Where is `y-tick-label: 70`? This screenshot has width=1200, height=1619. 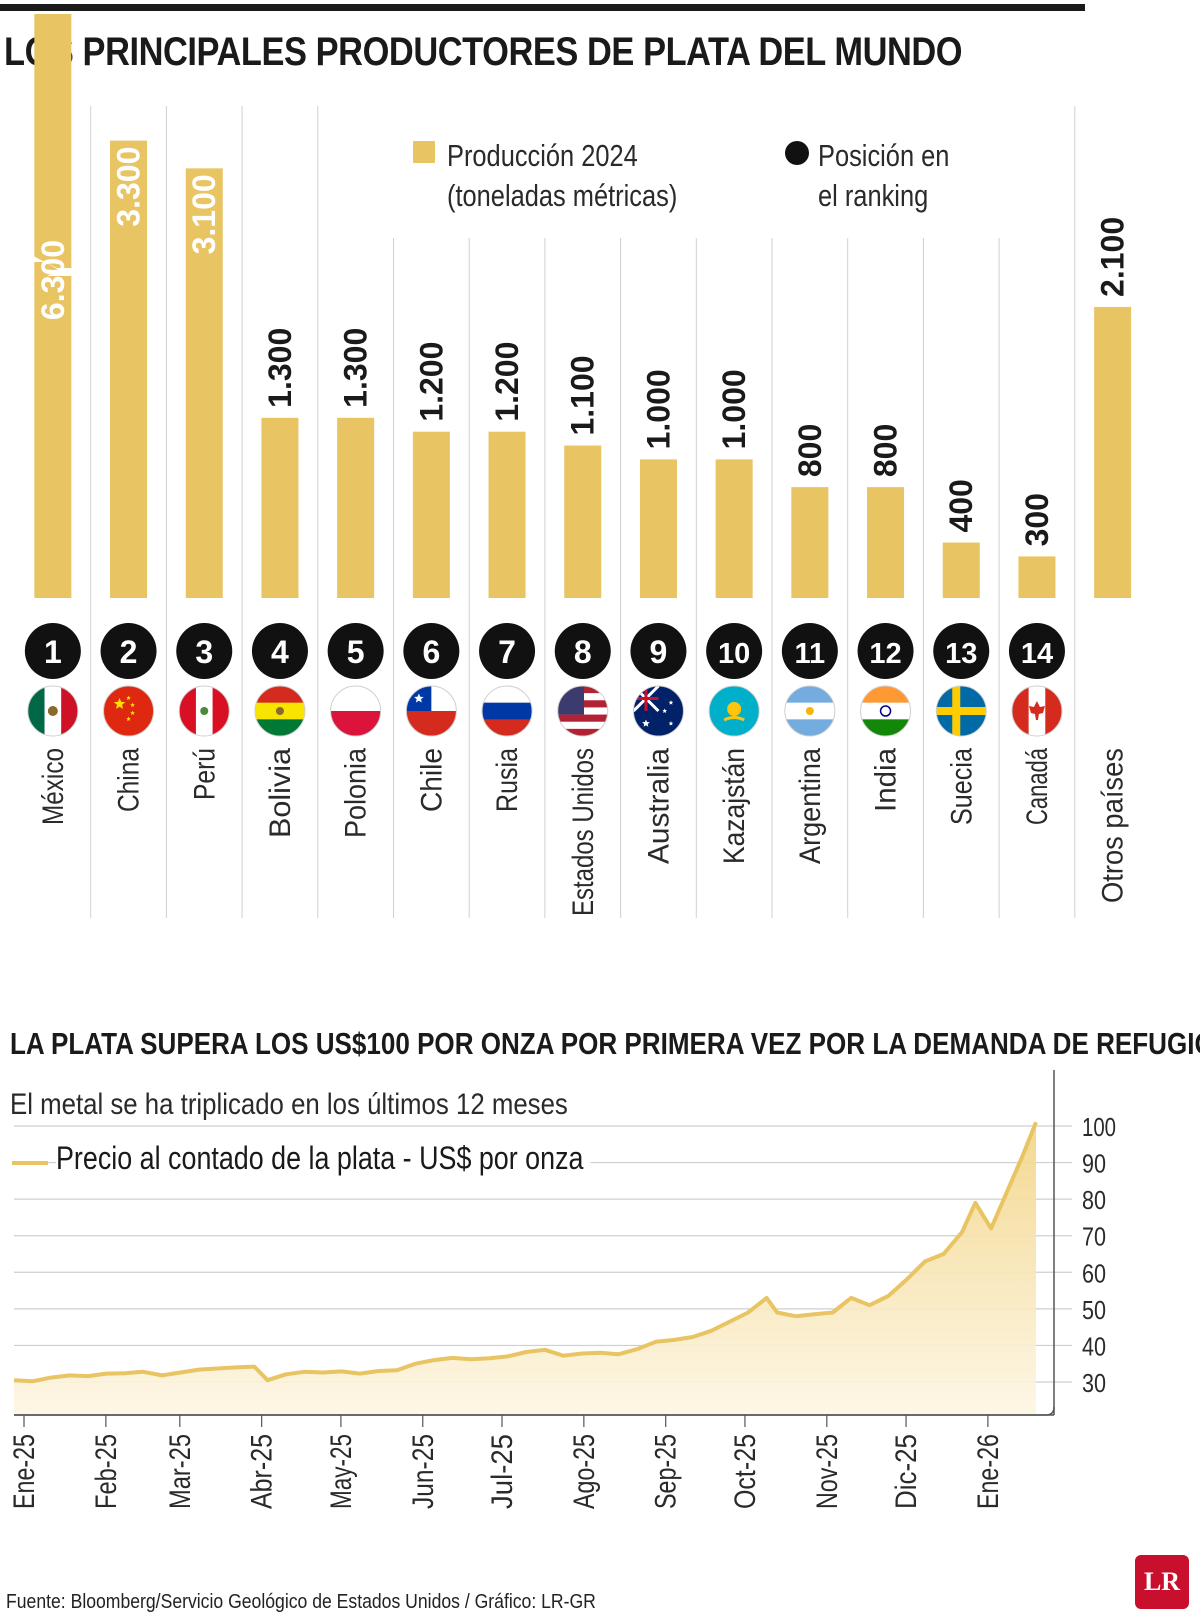
y-tick-label: 70 is located at coordinates (1094, 1237).